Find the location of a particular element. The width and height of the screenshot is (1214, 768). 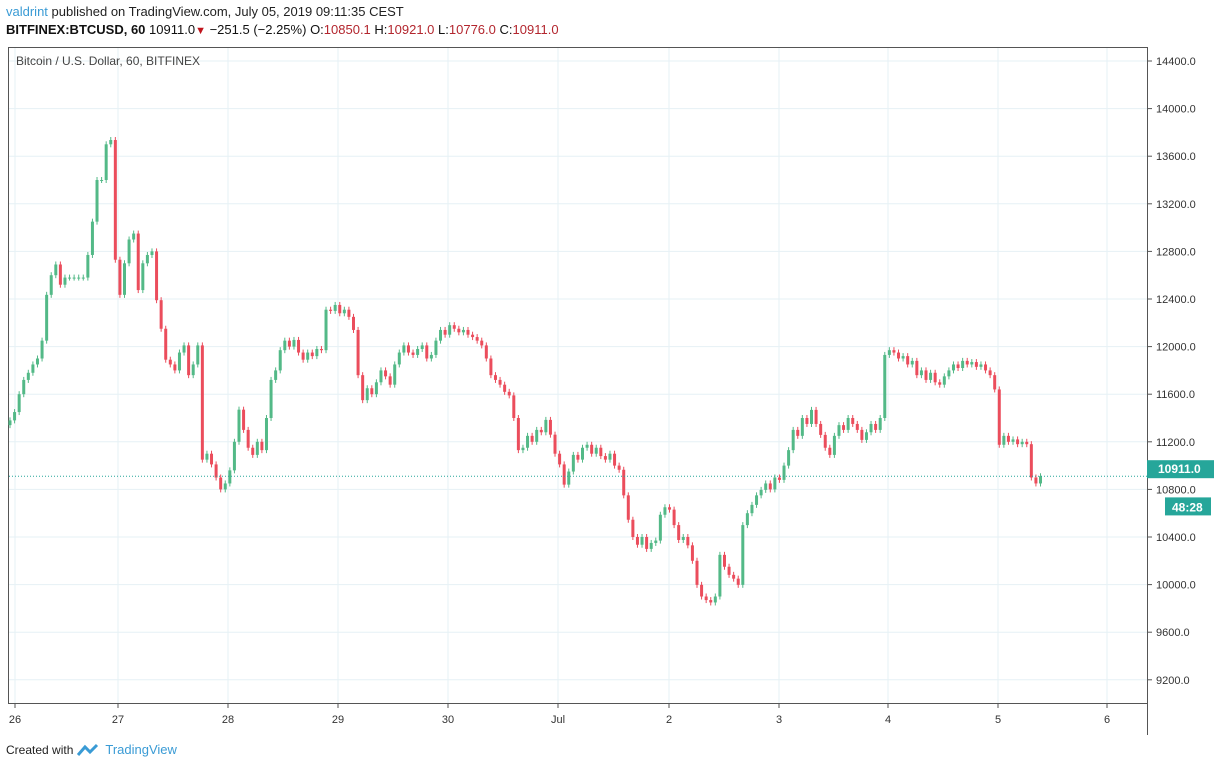

created-with-text: Created with is located at coordinates (40, 749).